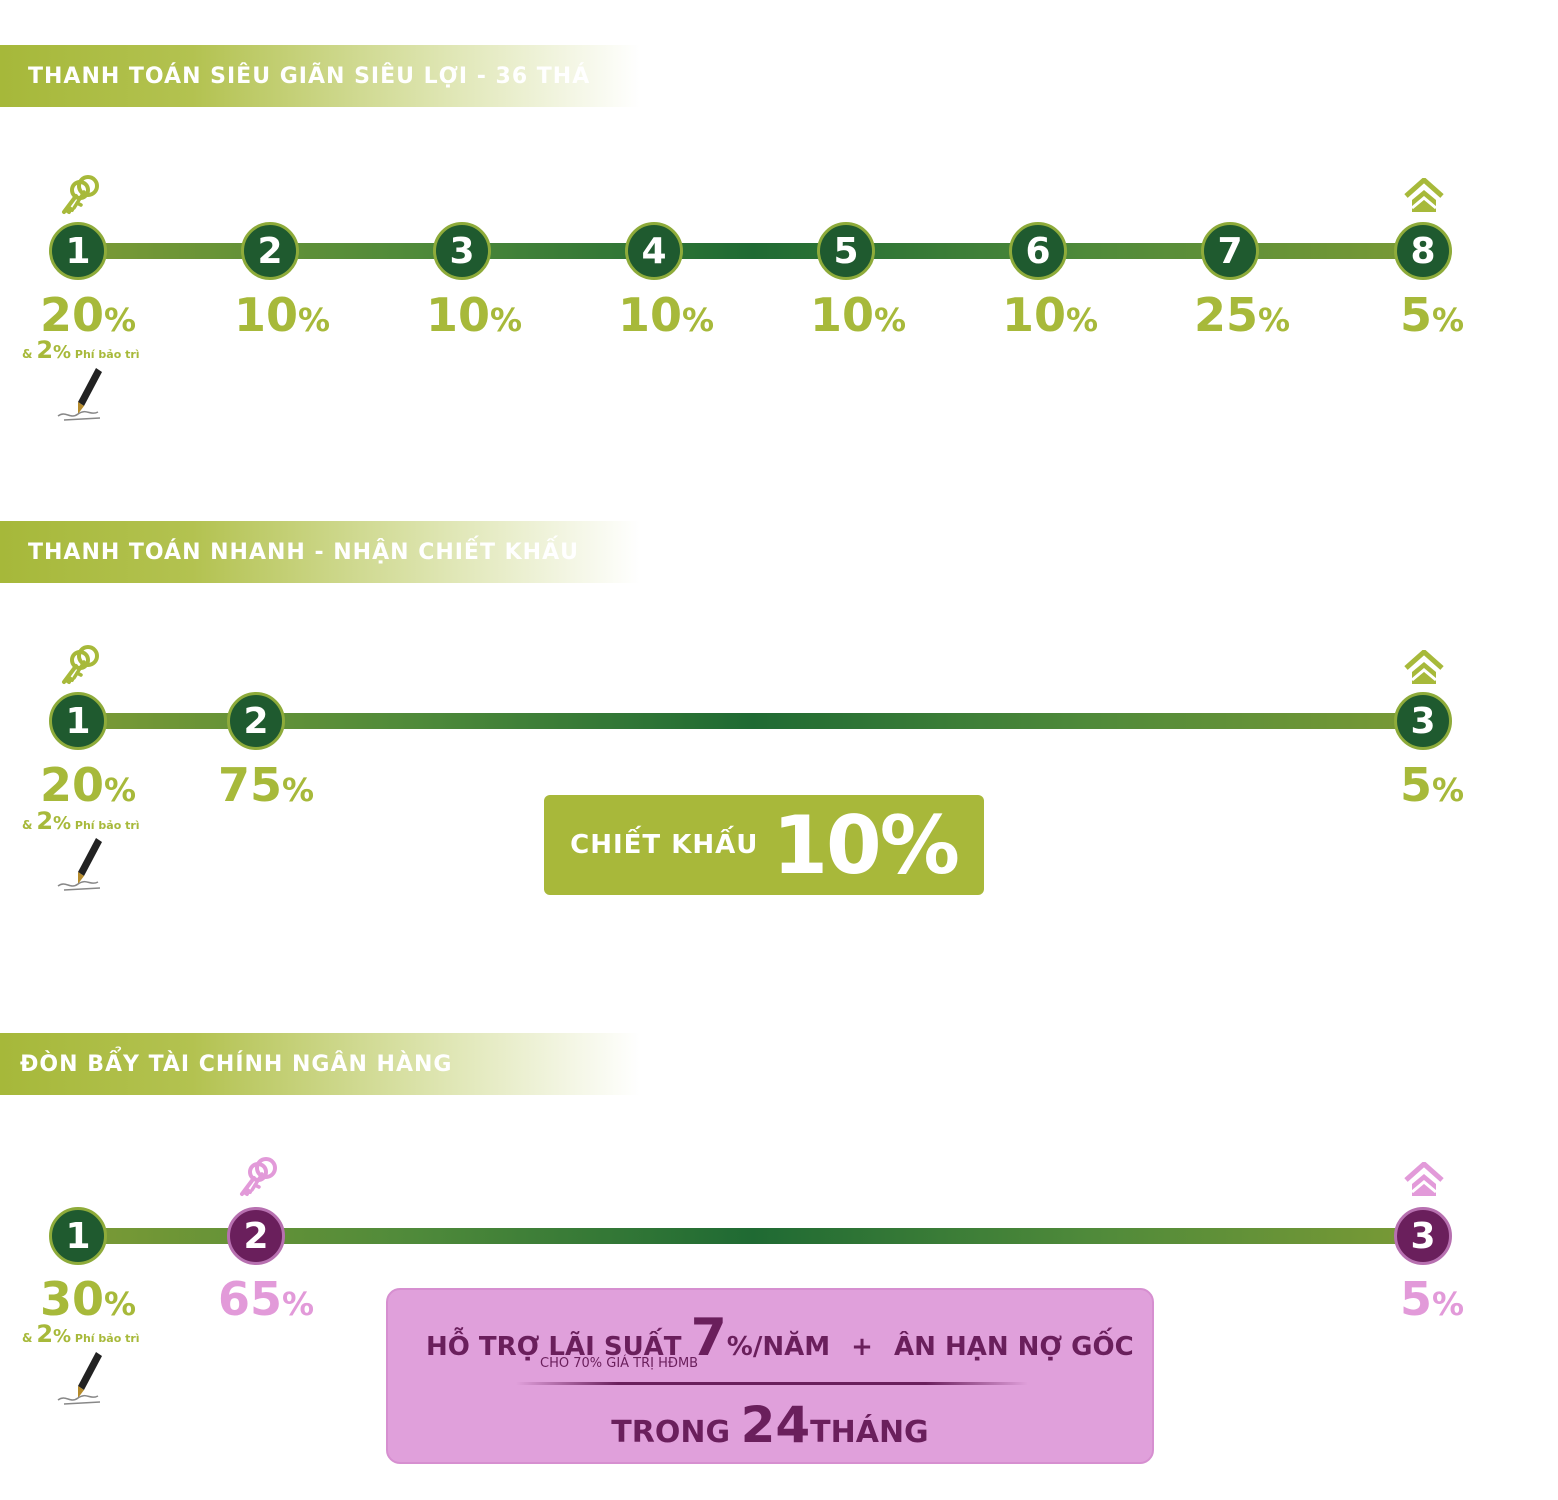  I want to click on plan3-maintenance-fee: & 2% Phí bảo trì, so click(81, 1334).